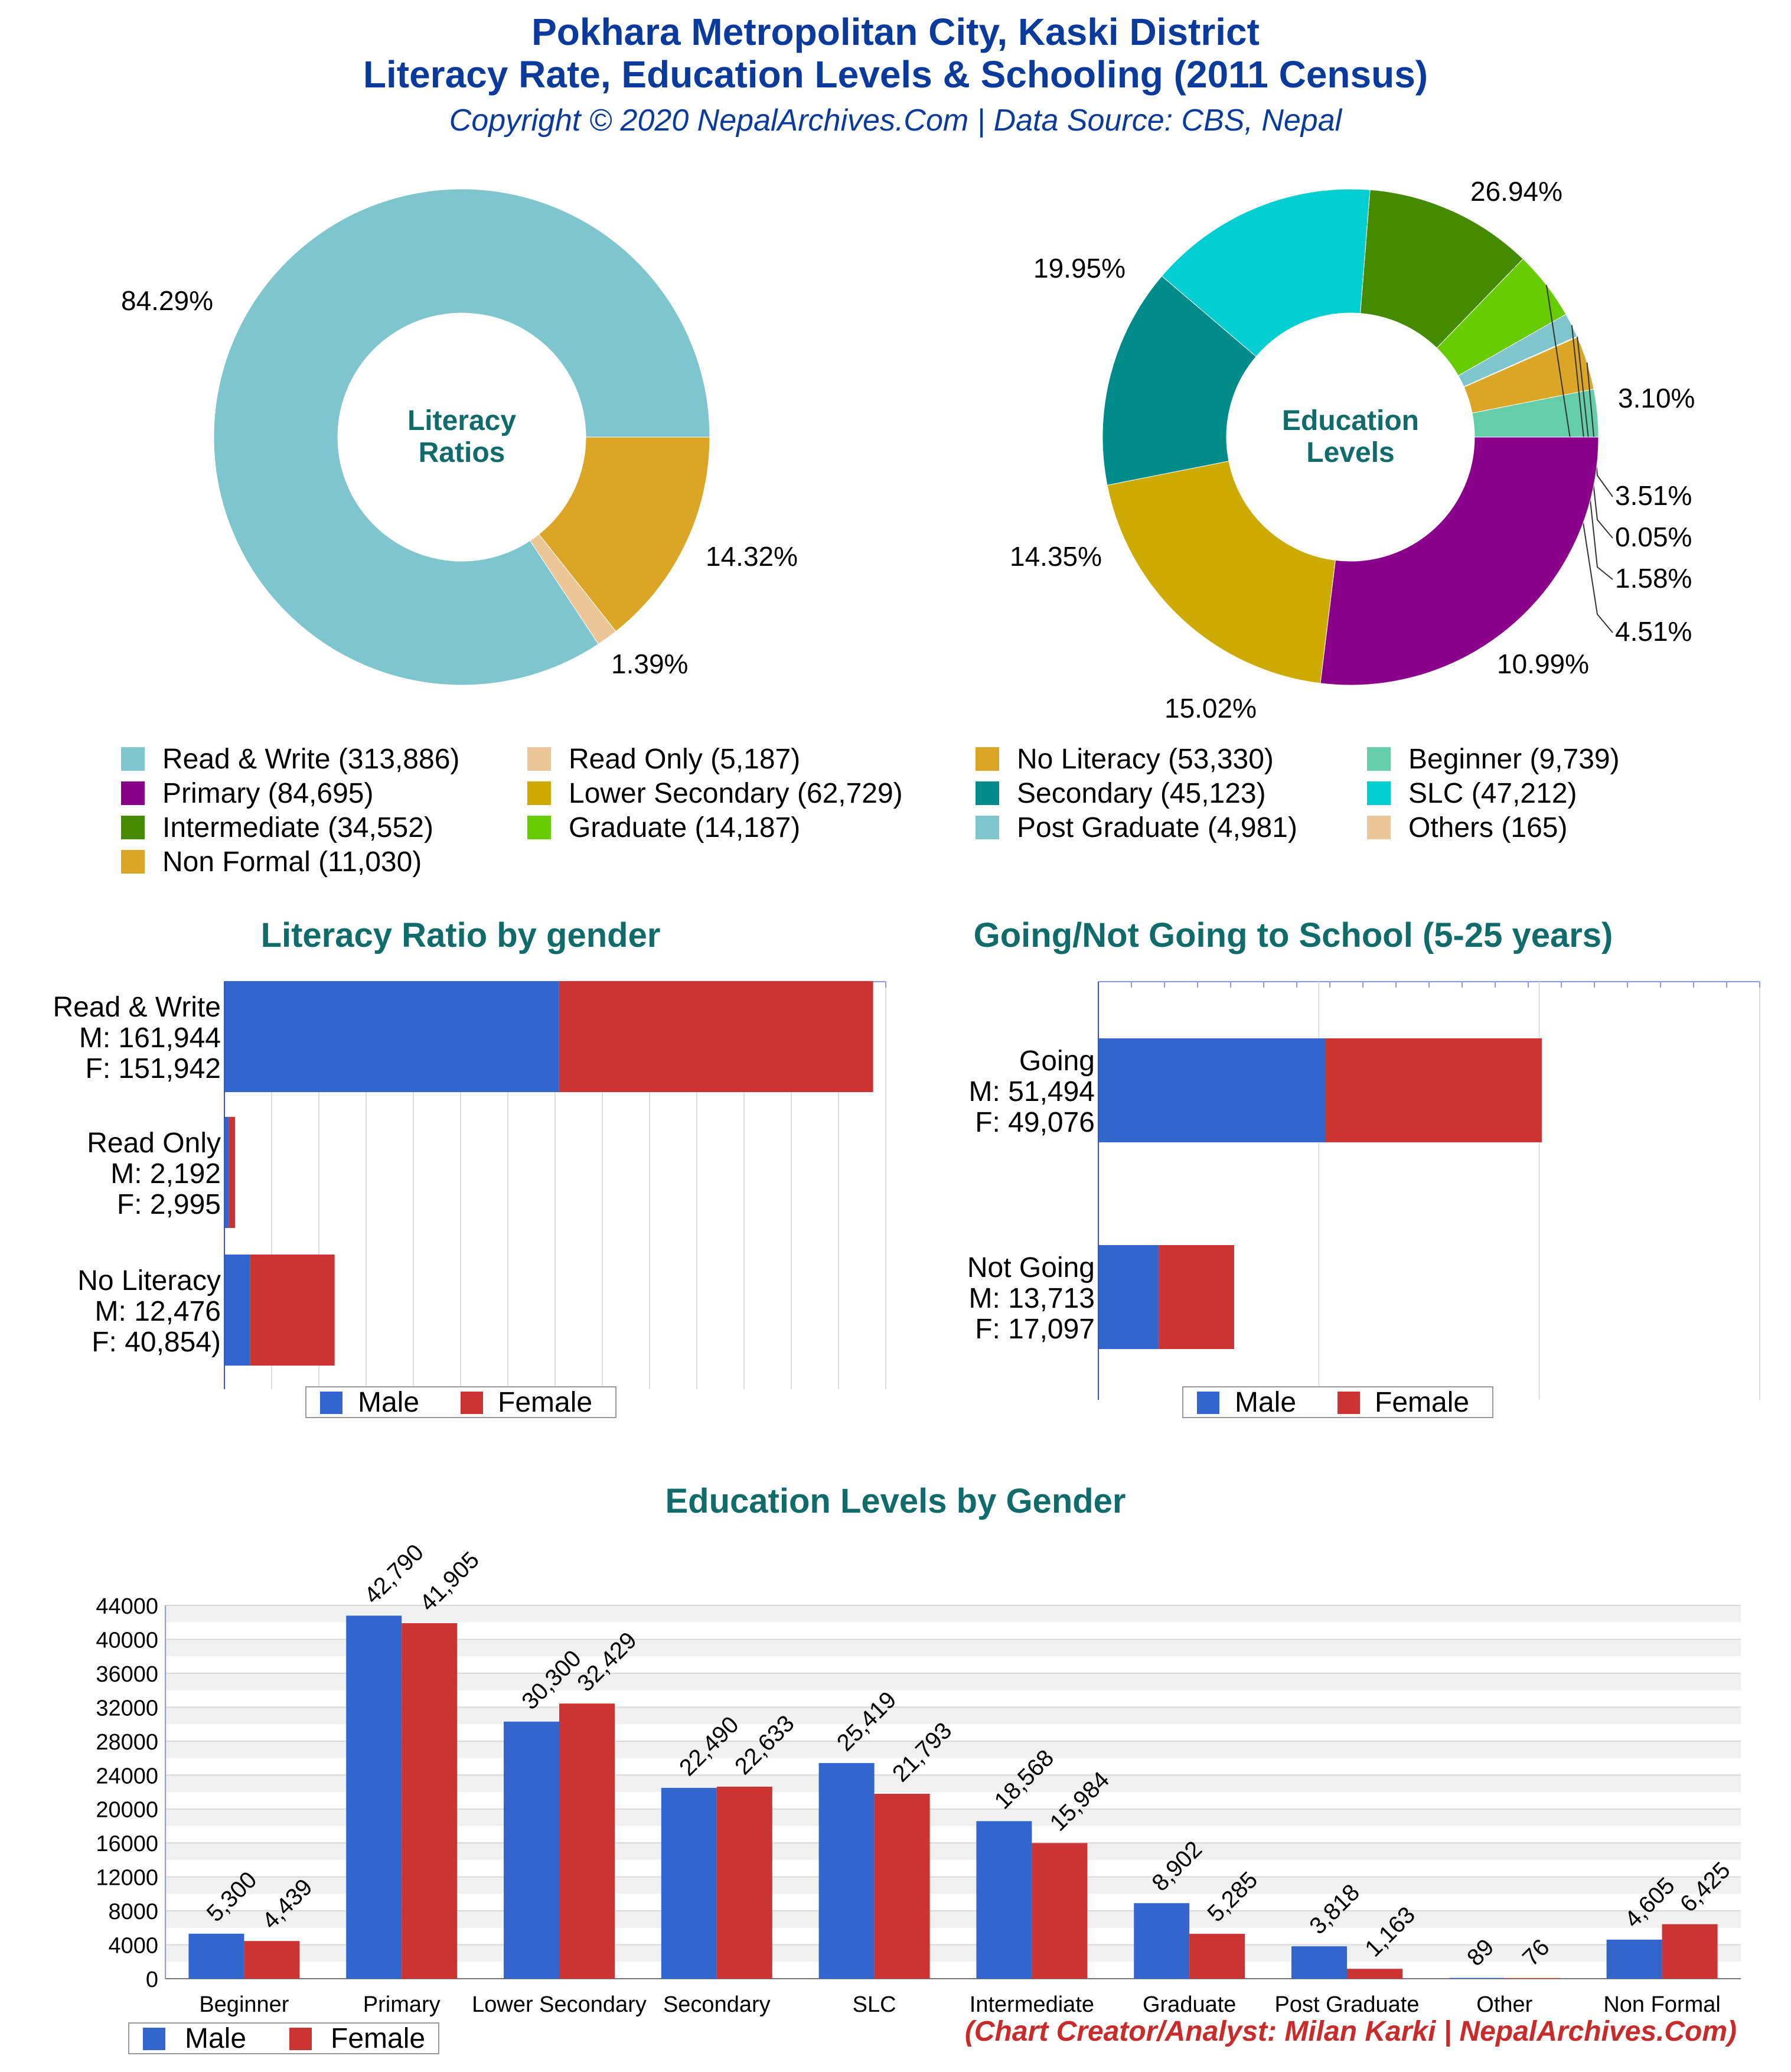  I want to click on edu-ytick-44000: 44000, so click(127, 1606).